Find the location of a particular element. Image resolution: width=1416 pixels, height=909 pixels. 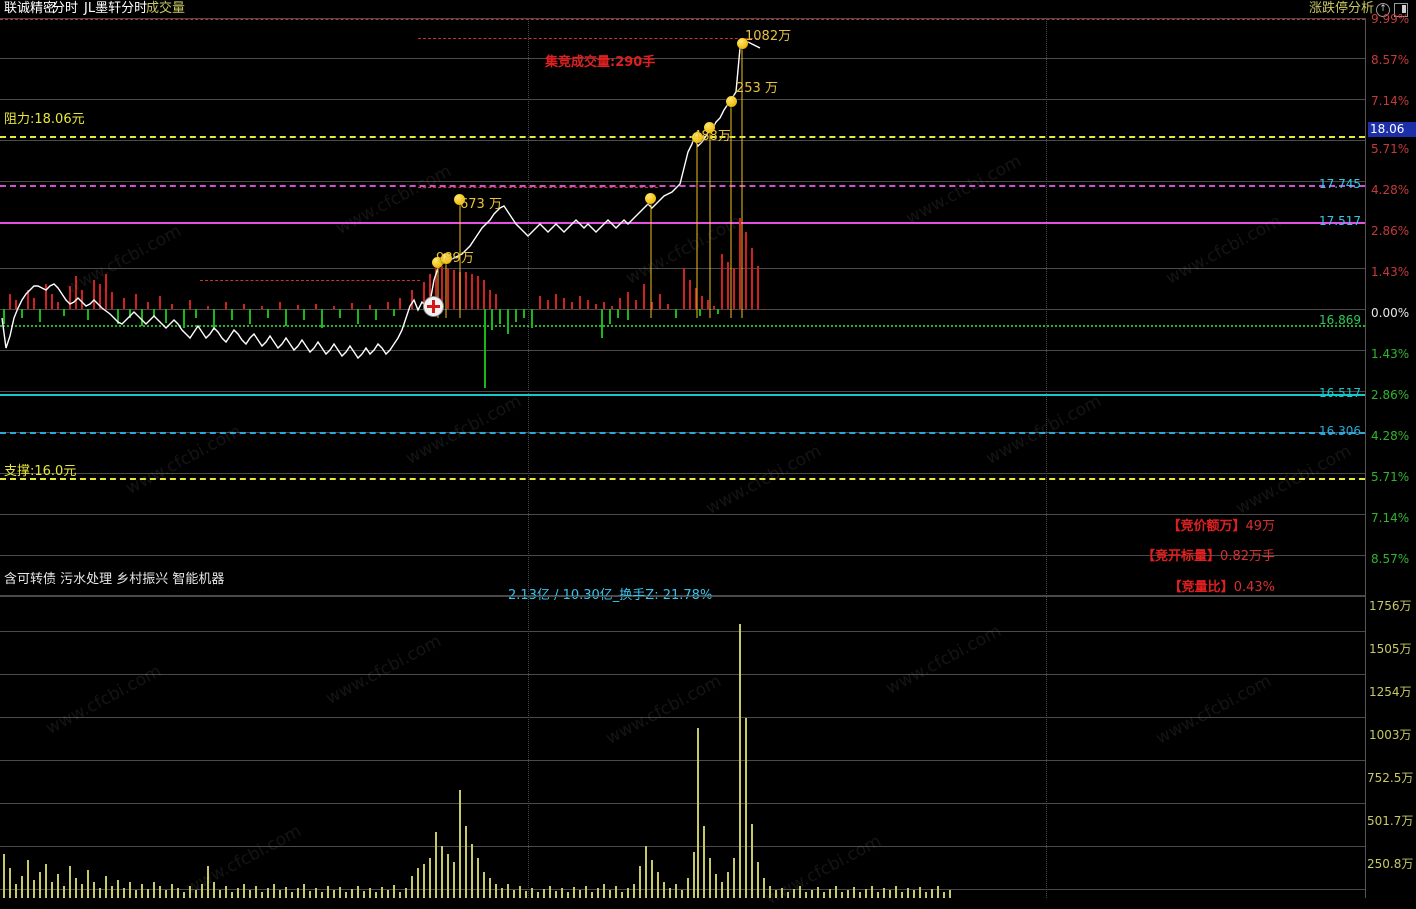

level-line-upper-limit is located at coordinates (682, 19).